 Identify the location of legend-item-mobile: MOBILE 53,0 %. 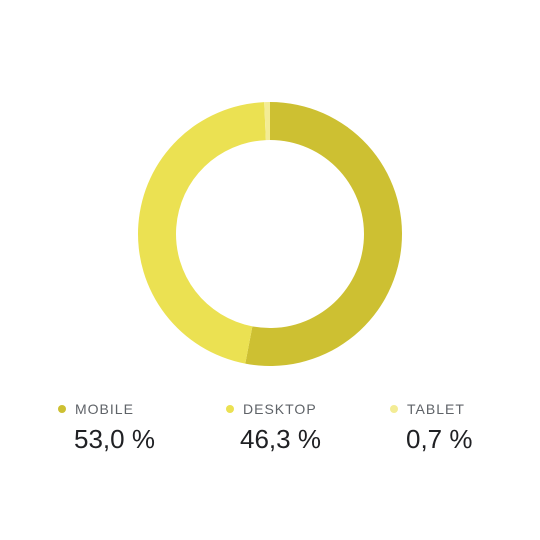
(106, 426).